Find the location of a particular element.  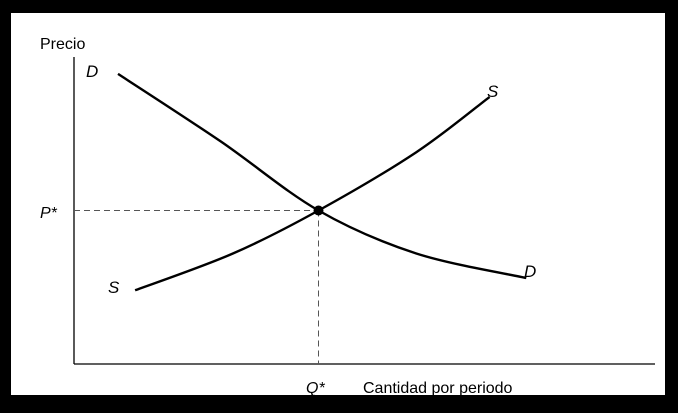

demand-end-label: D is located at coordinates (530, 271).